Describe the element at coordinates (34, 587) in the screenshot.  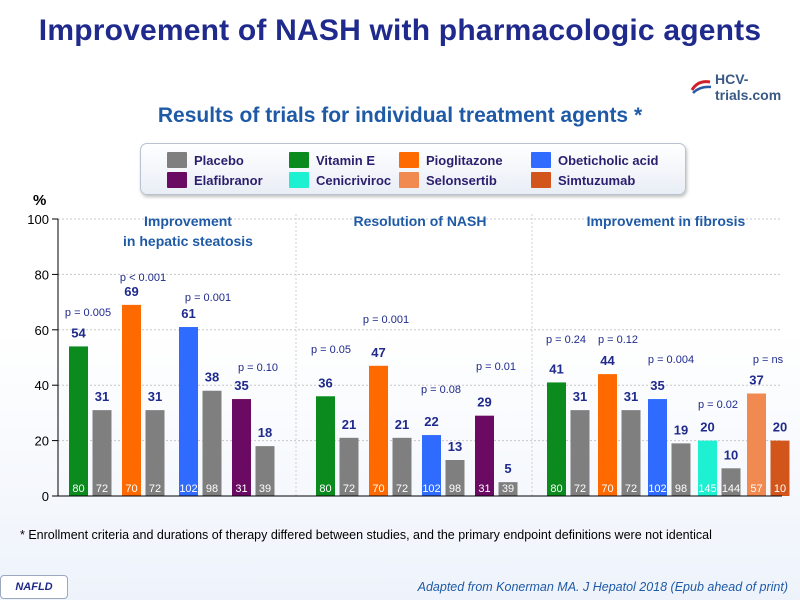
I see `topic-badge: NAFLD` at that location.